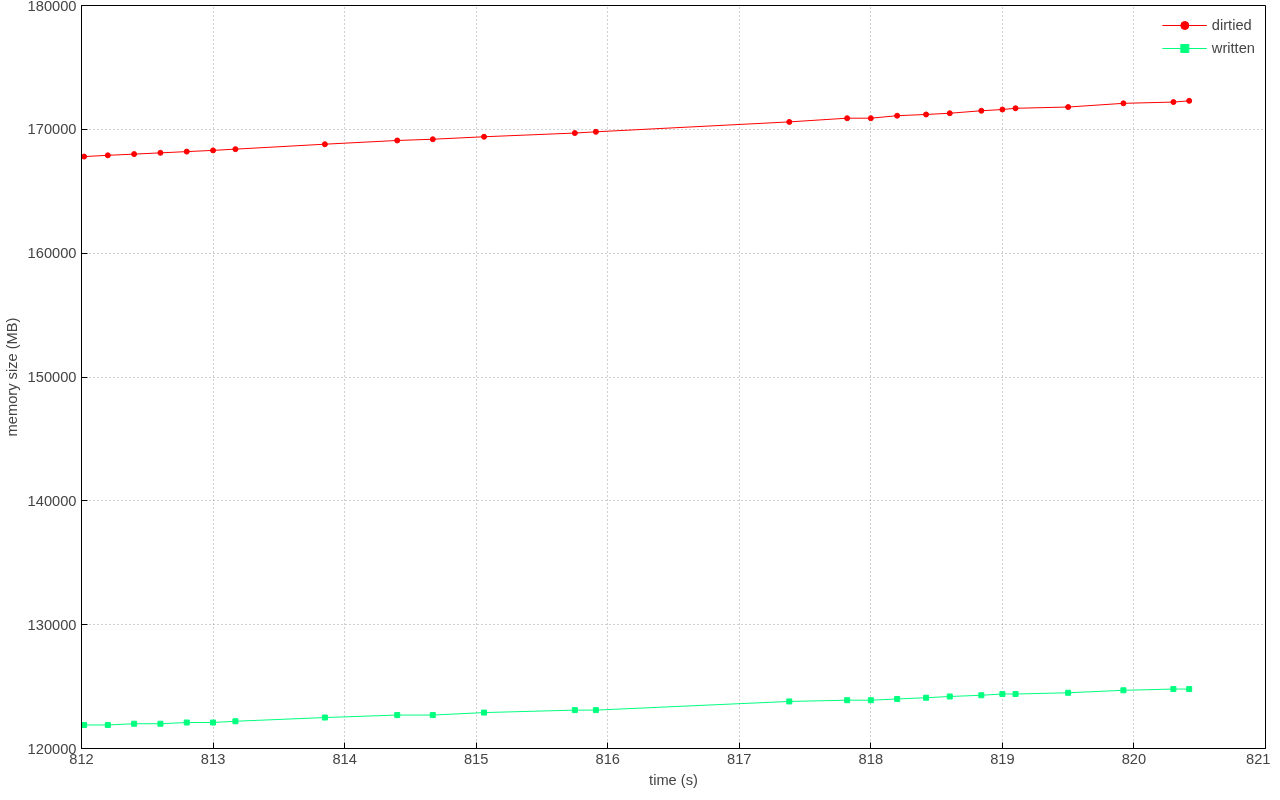 Image resolution: width=1280 pixels, height=800 pixels. I want to click on legend-label: written, so click(1233, 48).